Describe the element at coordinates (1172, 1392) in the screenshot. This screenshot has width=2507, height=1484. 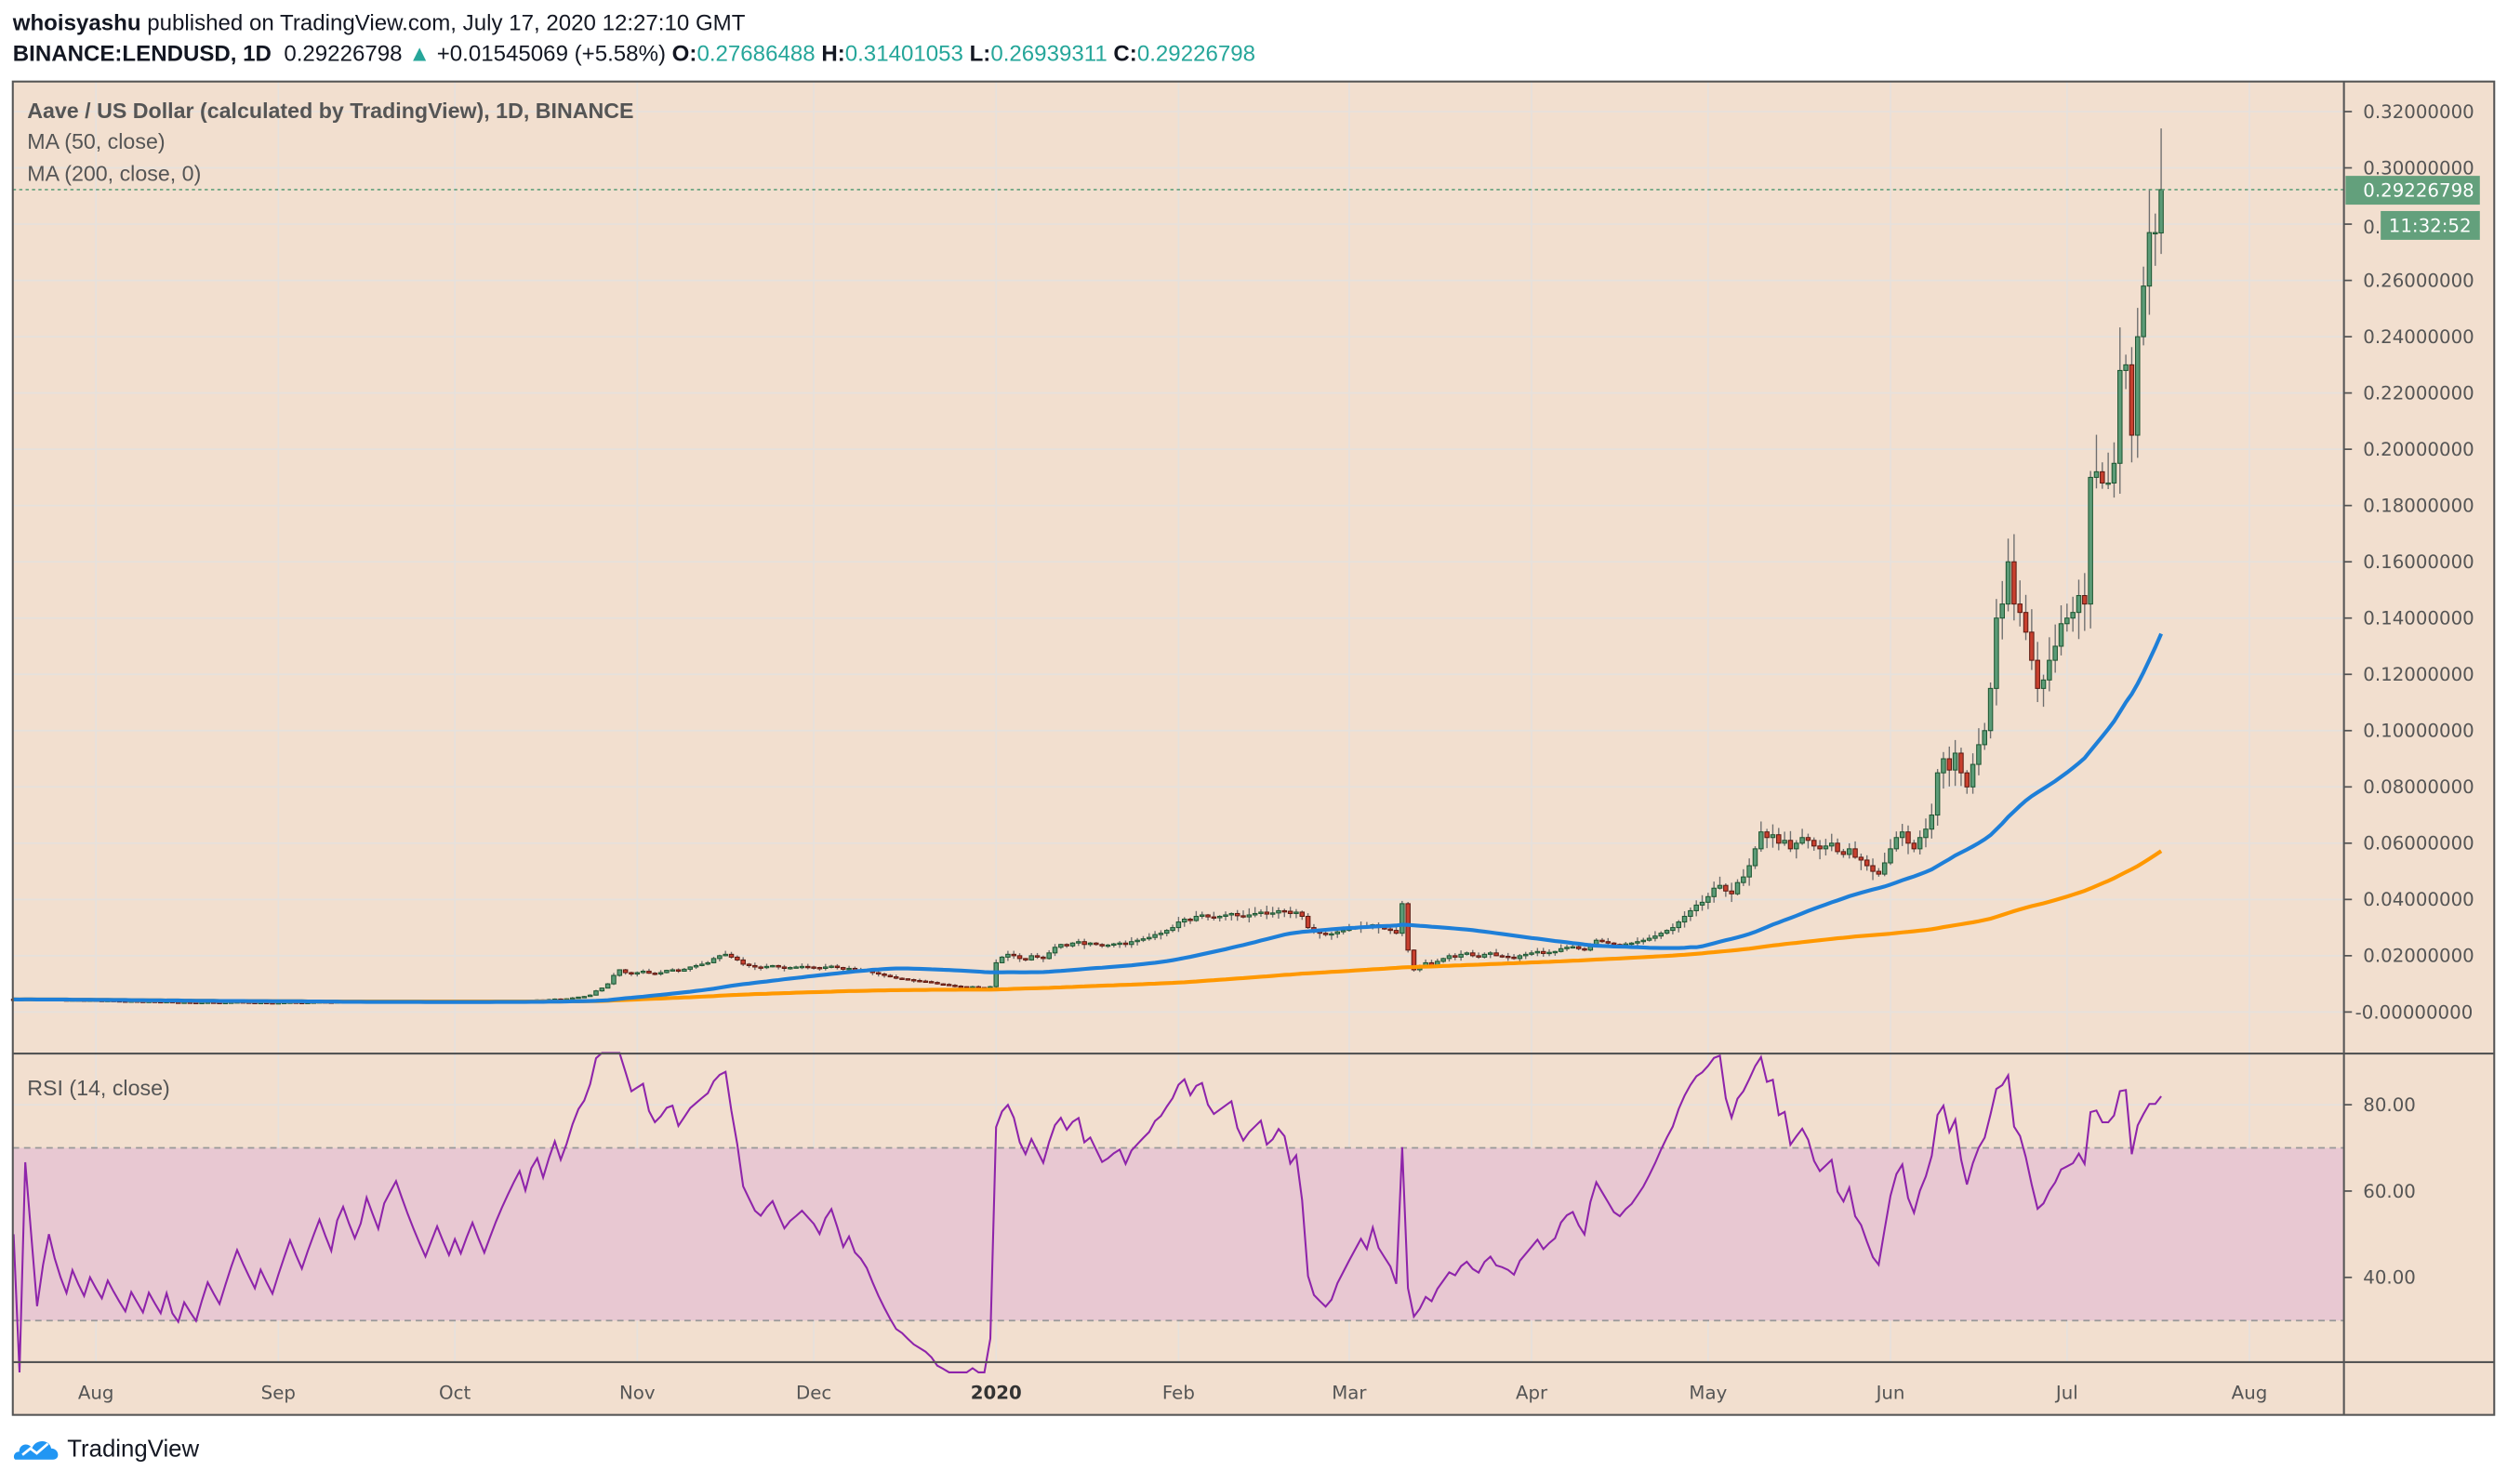
I see `time-axis: Aug Sep Oct Nov Dec 2020 Feb Mar Apr May Jun Jul Aug` at that location.